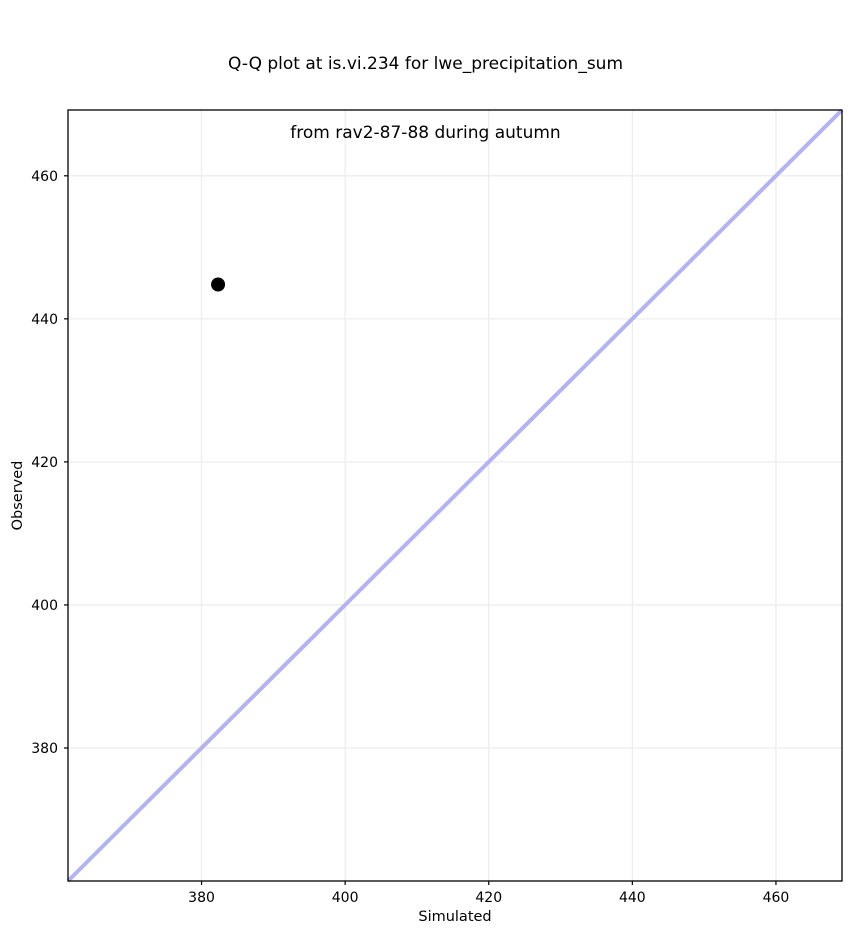 Image resolution: width=851 pixels, height=934 pixels. What do you see at coordinates (488, 898) in the screenshot?
I see `x-tick-label: 420` at bounding box center [488, 898].